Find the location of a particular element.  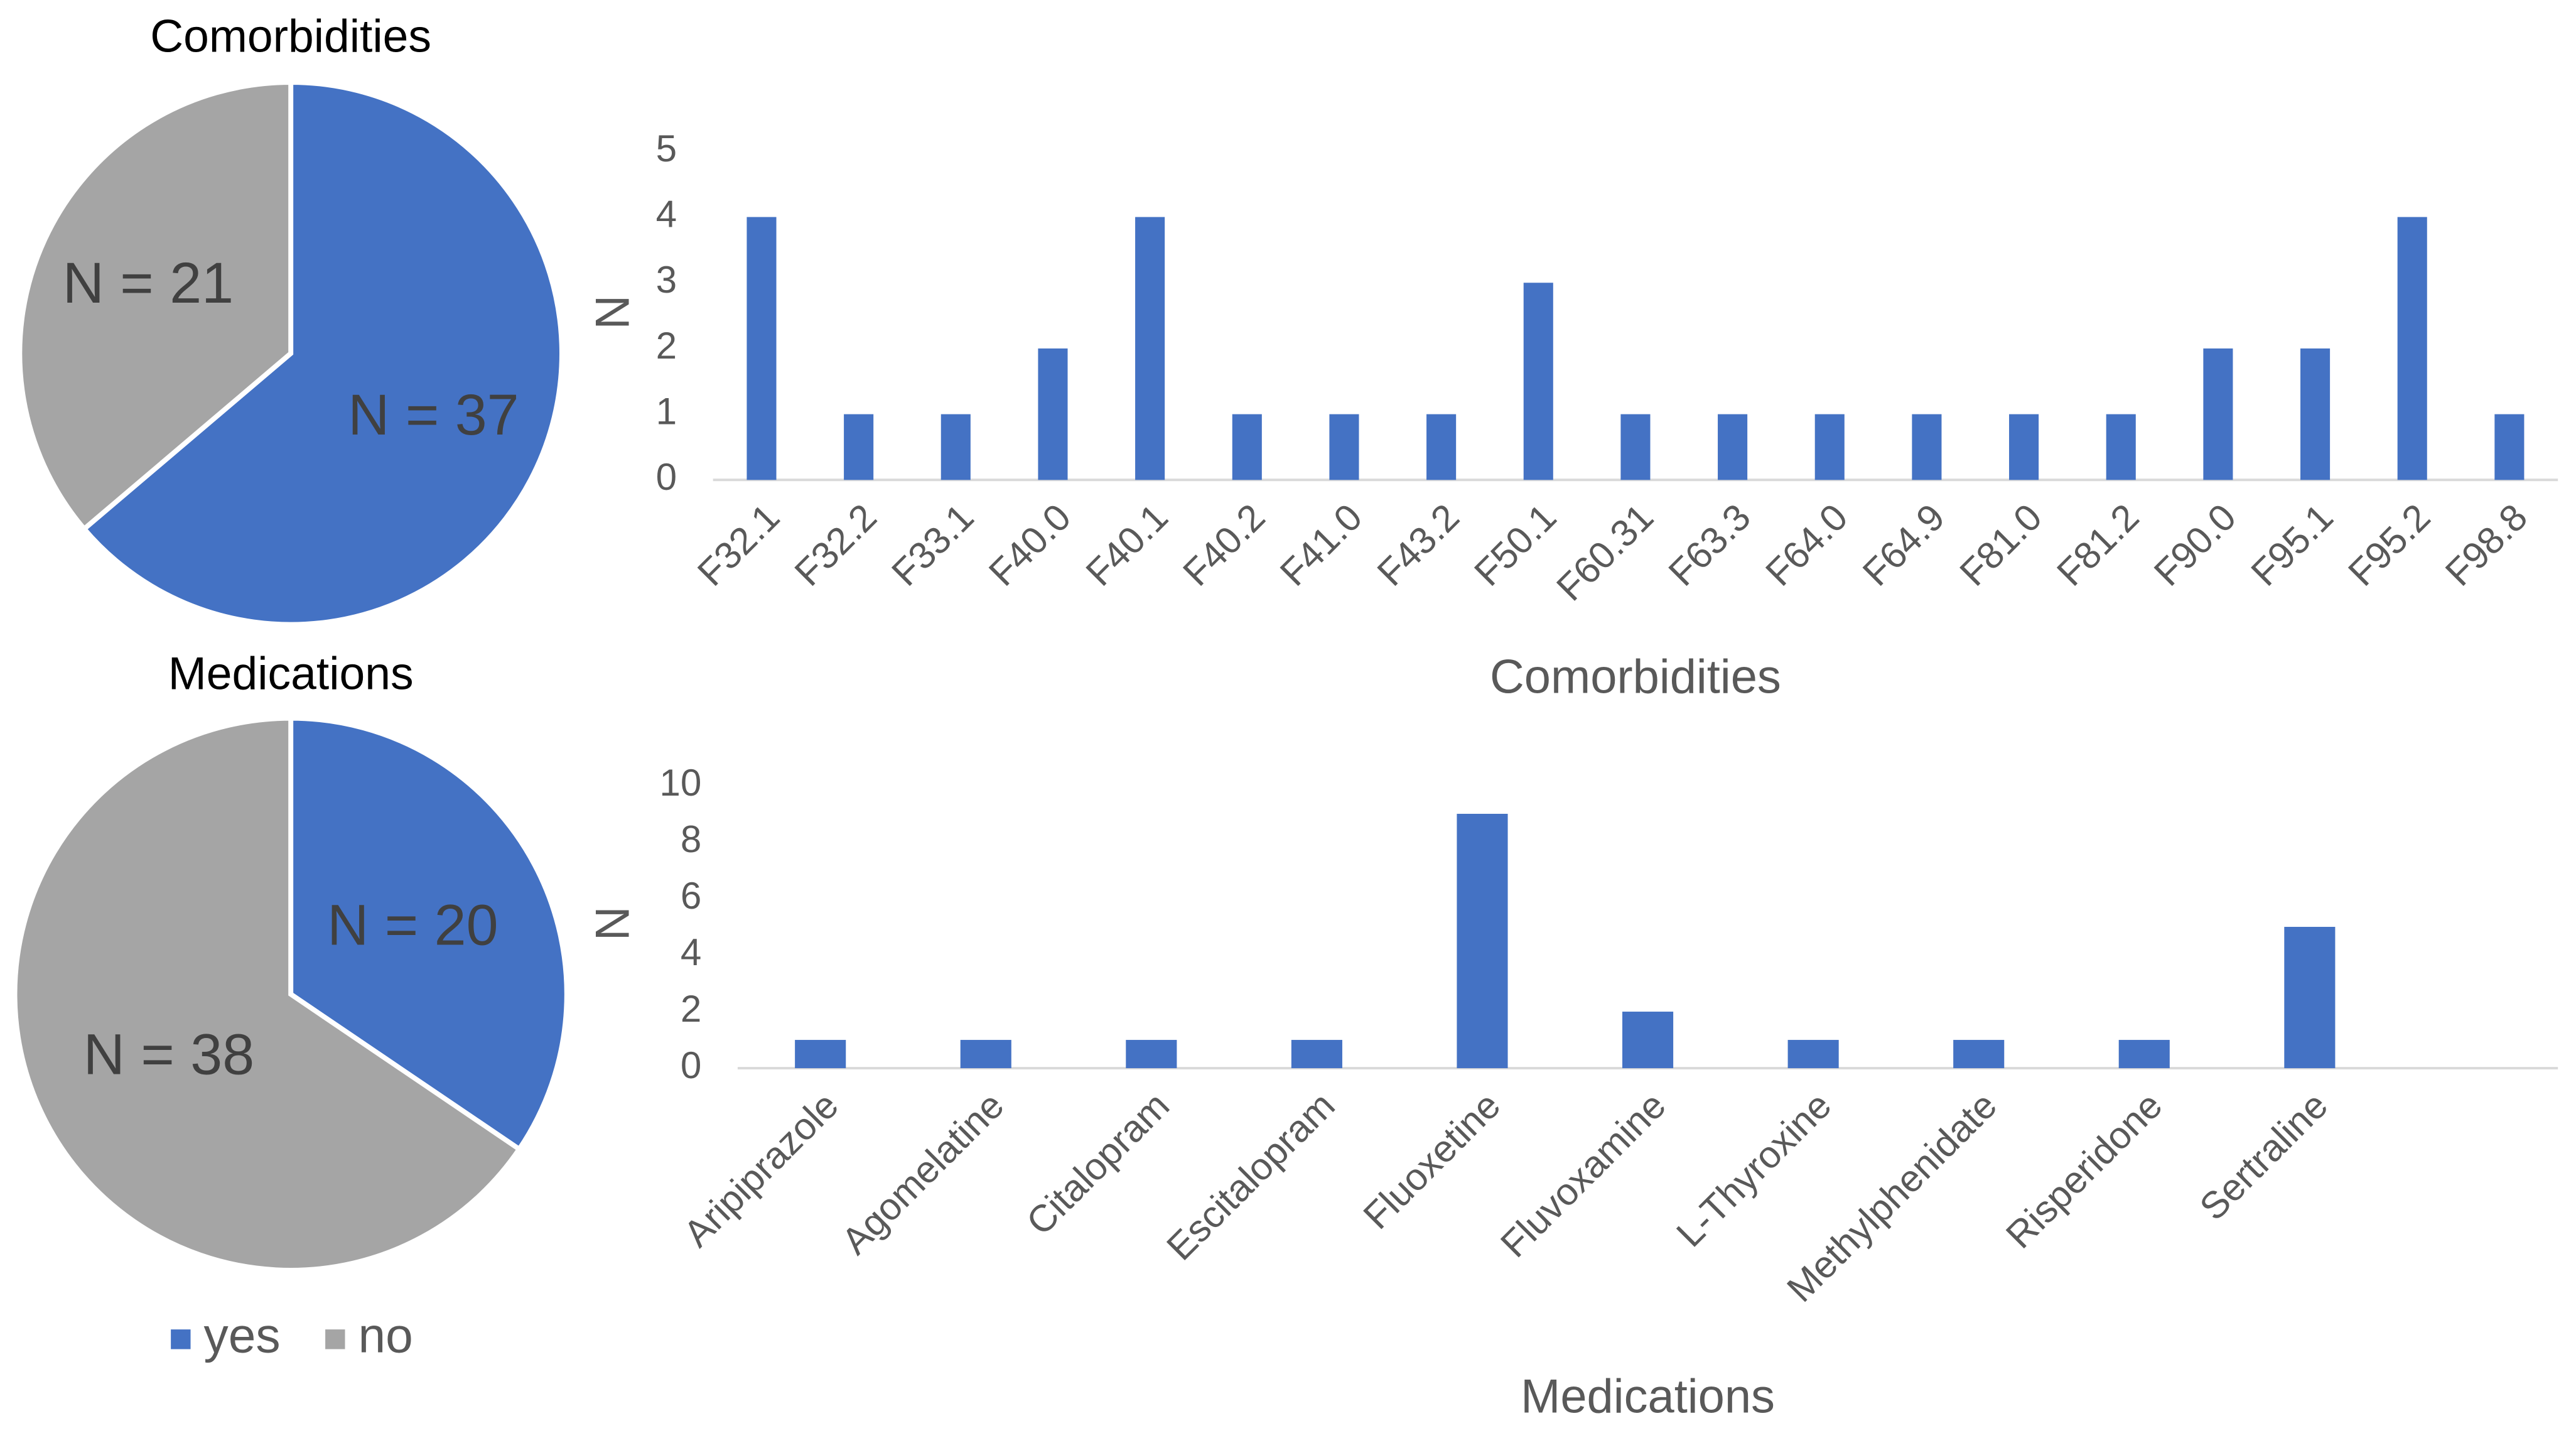

pie-value-label: N = 38 is located at coordinates (169, 1054).